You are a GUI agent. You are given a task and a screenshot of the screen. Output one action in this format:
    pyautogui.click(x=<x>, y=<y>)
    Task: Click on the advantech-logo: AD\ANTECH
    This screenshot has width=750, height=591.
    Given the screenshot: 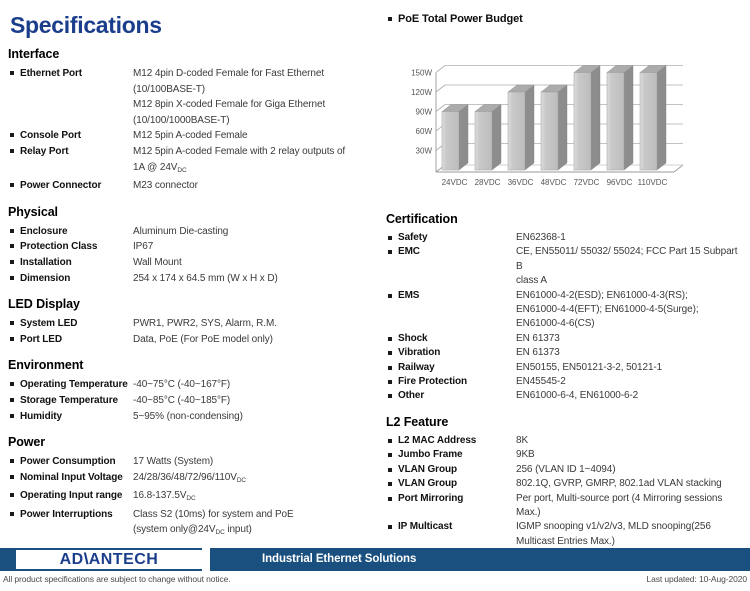 What is the action you would take?
    pyautogui.click(x=109, y=559)
    